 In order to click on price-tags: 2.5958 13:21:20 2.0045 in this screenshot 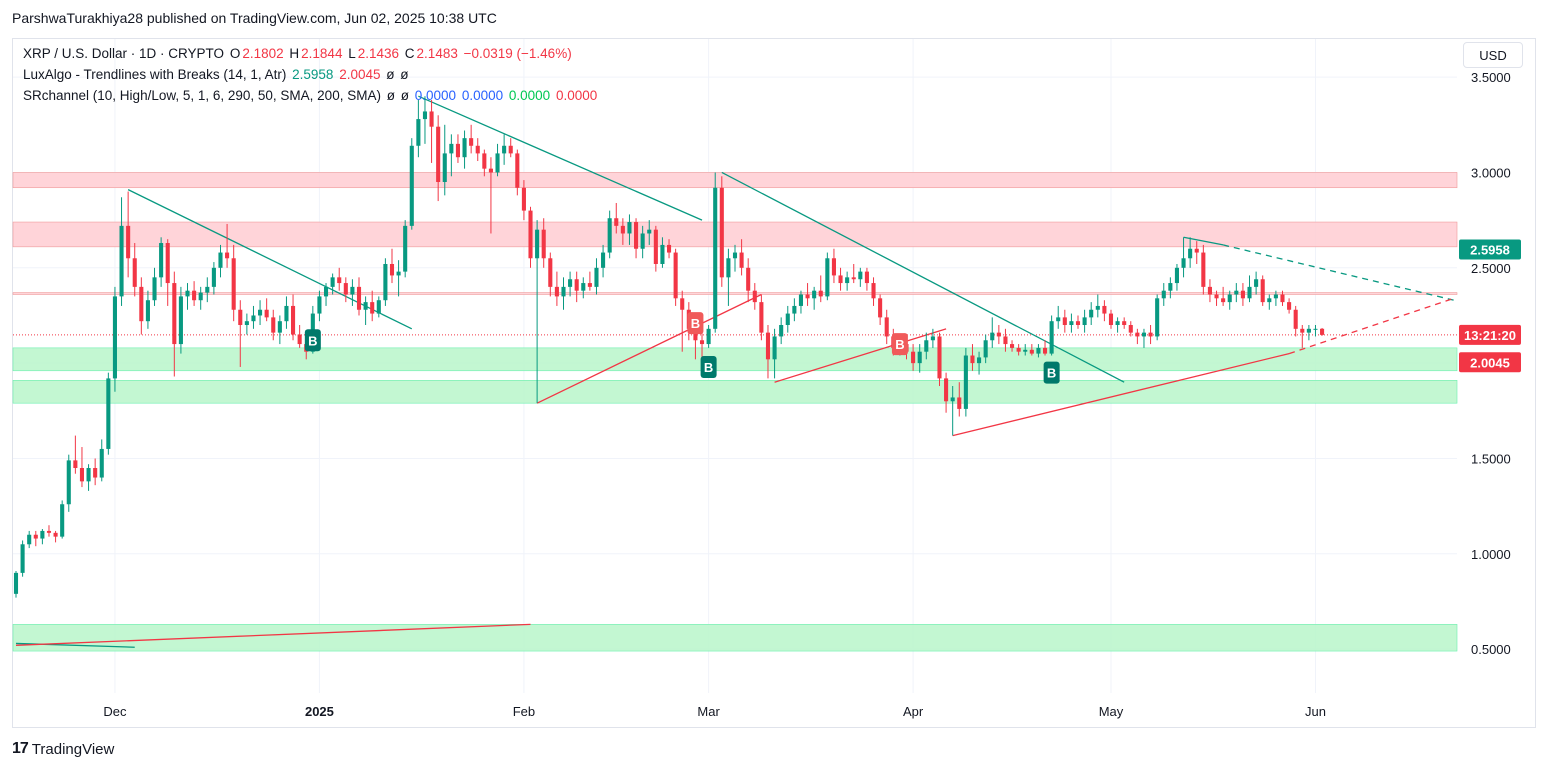, I will do `click(1490, 306)`.